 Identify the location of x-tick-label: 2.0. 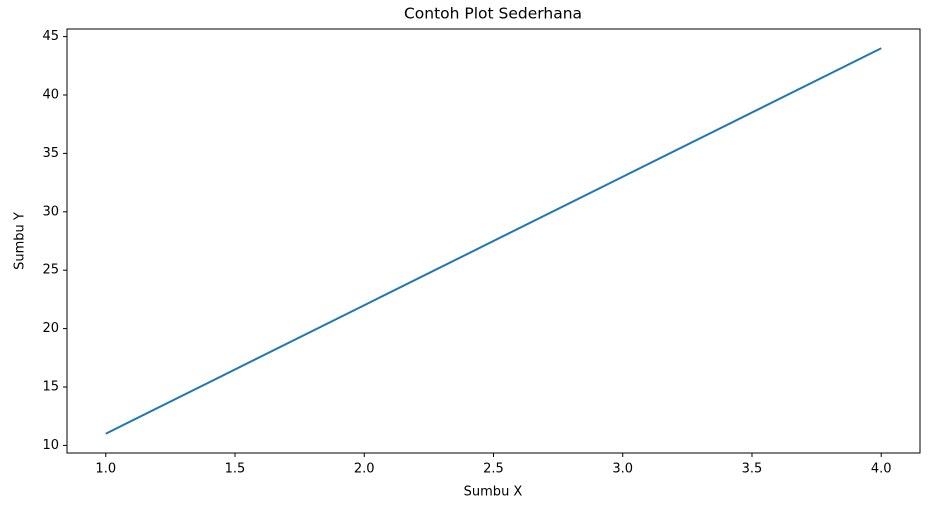
(364, 469).